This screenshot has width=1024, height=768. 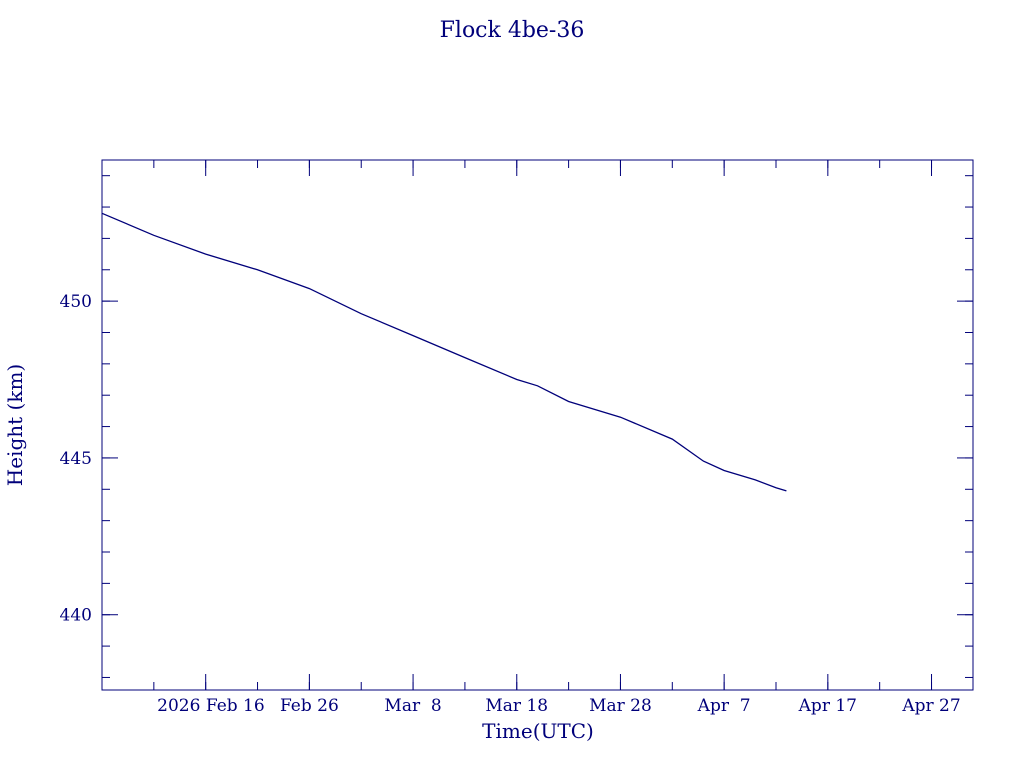 I want to click on x-tick-label: 2026 Feb 16, so click(x=211, y=706).